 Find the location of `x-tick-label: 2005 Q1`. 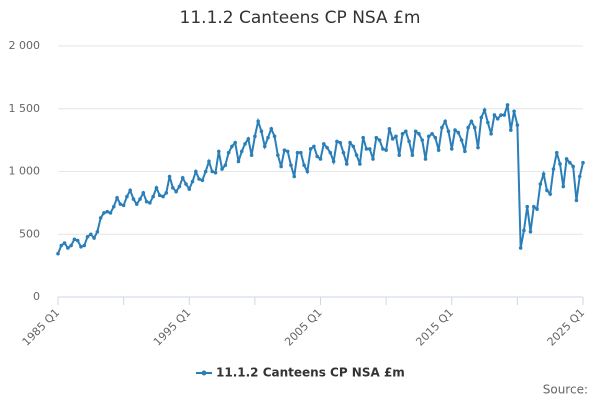

x-tick-label: 2005 Q1 is located at coordinates (303, 327).